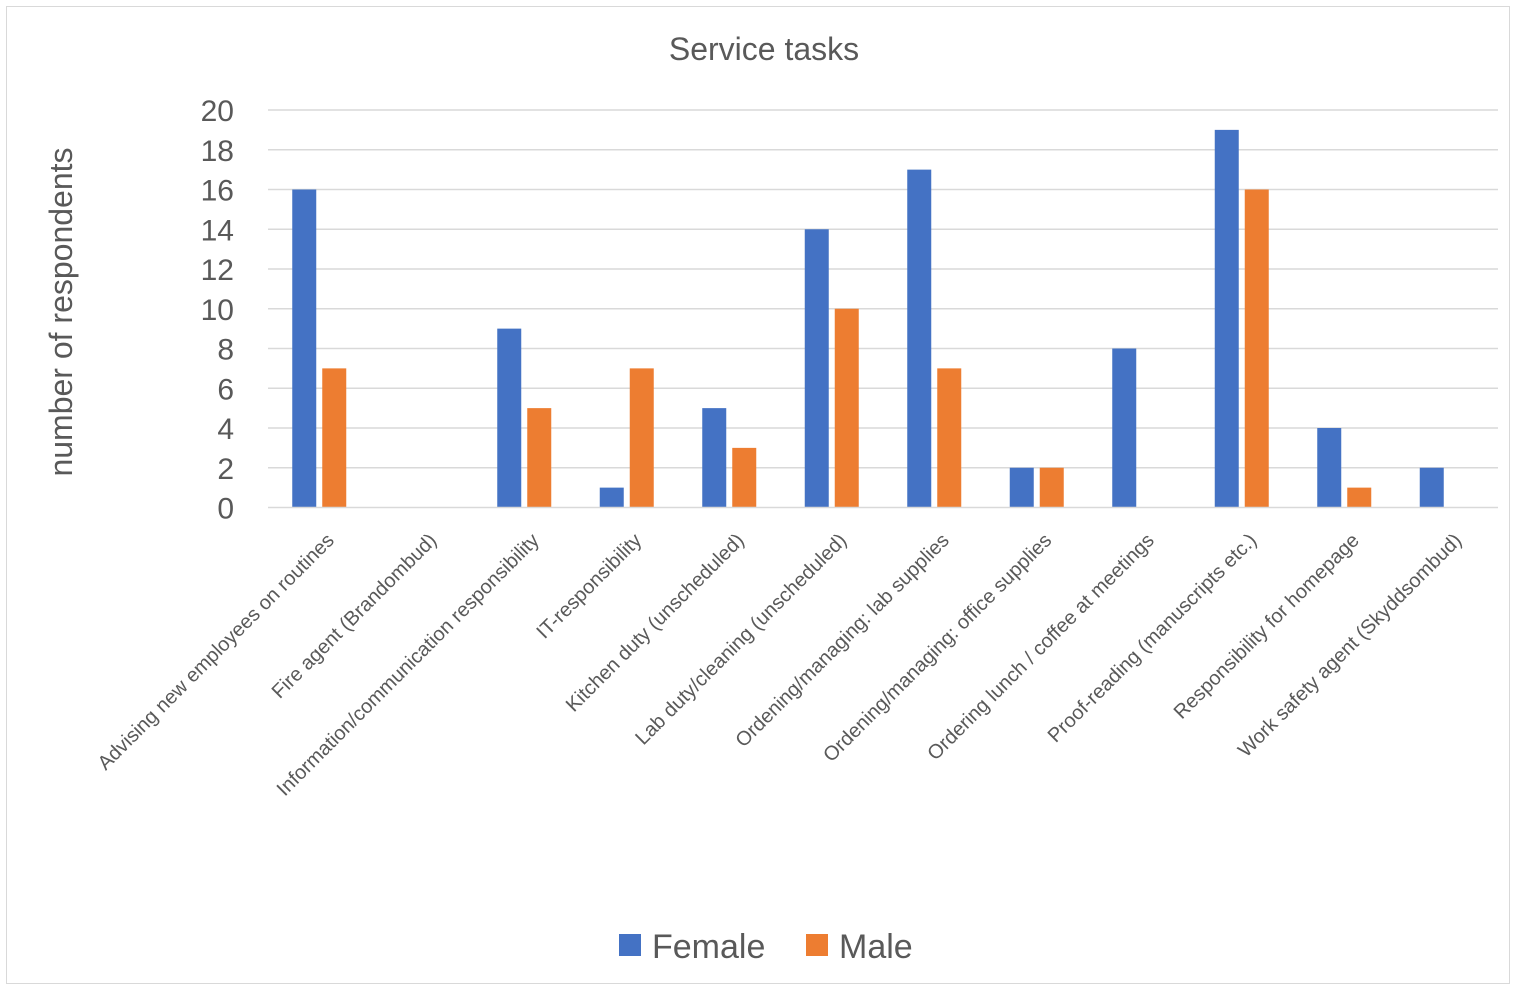 The image size is (1518, 992). I want to click on x-tick-label: Ordening/managing: lab supplies, so click(842, 640).